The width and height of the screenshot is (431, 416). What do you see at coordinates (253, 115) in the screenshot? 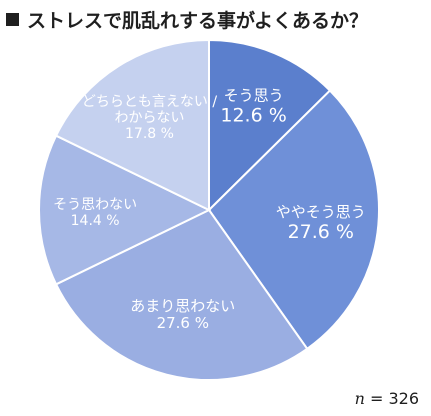
I see `pie-label-value: 12.6 %` at bounding box center [253, 115].